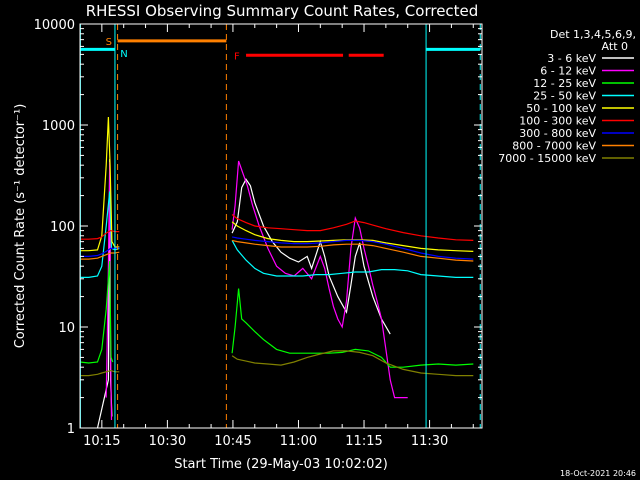  I want to click on legend-label-12-25-kev: 12 - 25 keV, so click(564, 83).